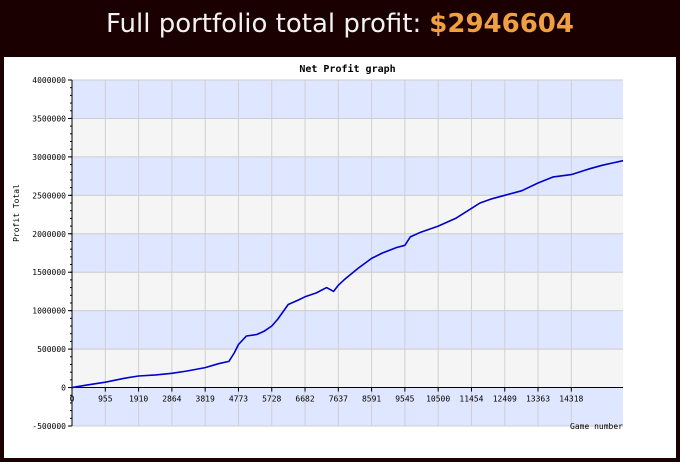 Image resolution: width=680 pixels, height=462 pixels. I want to click on x-tick-label: 14318, so click(571, 399).